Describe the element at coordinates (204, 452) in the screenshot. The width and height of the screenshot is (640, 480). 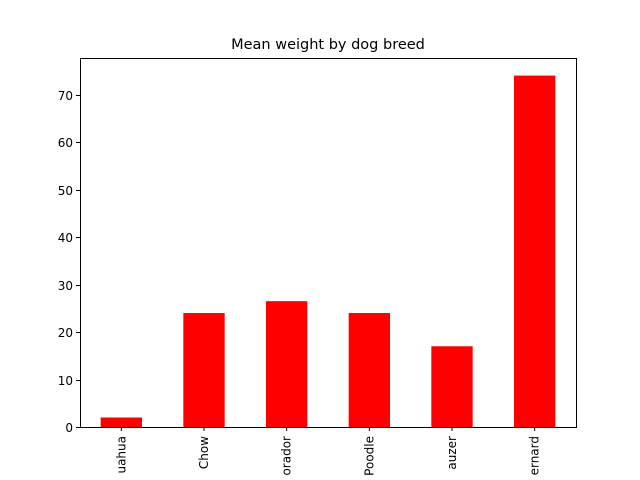
I see `x-tick-label: Chow` at that location.